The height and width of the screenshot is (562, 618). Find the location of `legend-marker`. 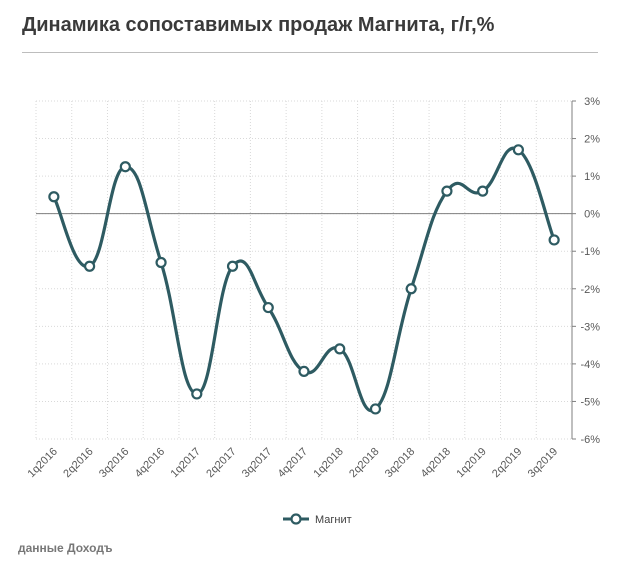

legend-marker is located at coordinates (296, 519).